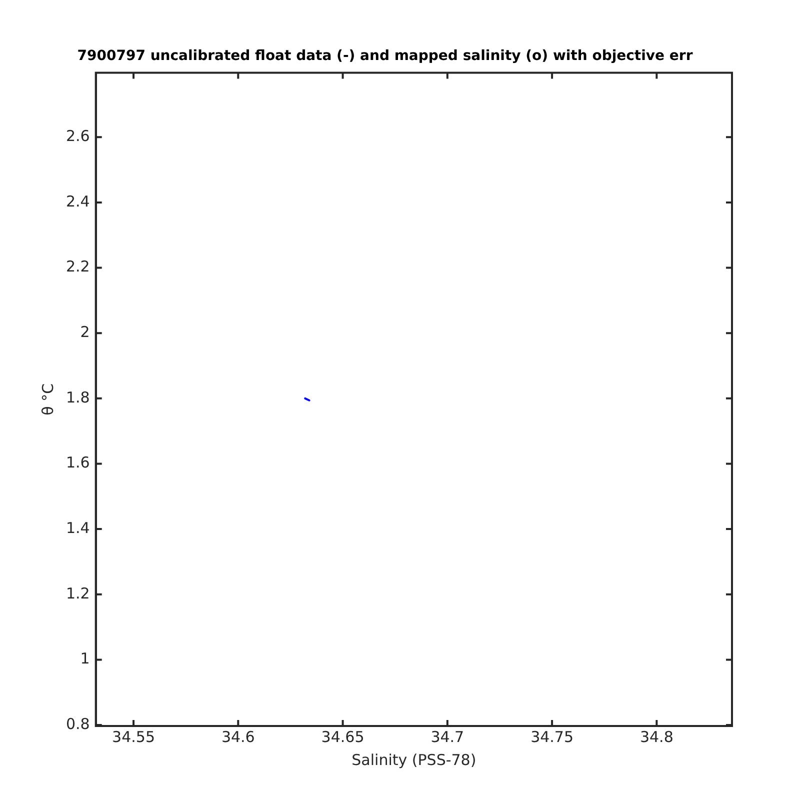 The width and height of the screenshot is (800, 800). Describe the element at coordinates (85, 331) in the screenshot. I see `y-tick-label: 2` at that location.